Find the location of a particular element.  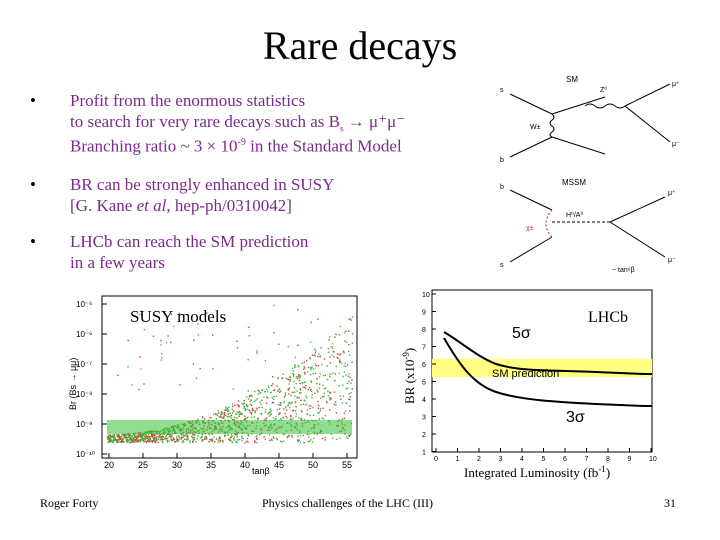

susy-x-axis-label: tanβ is located at coordinates (261, 471).